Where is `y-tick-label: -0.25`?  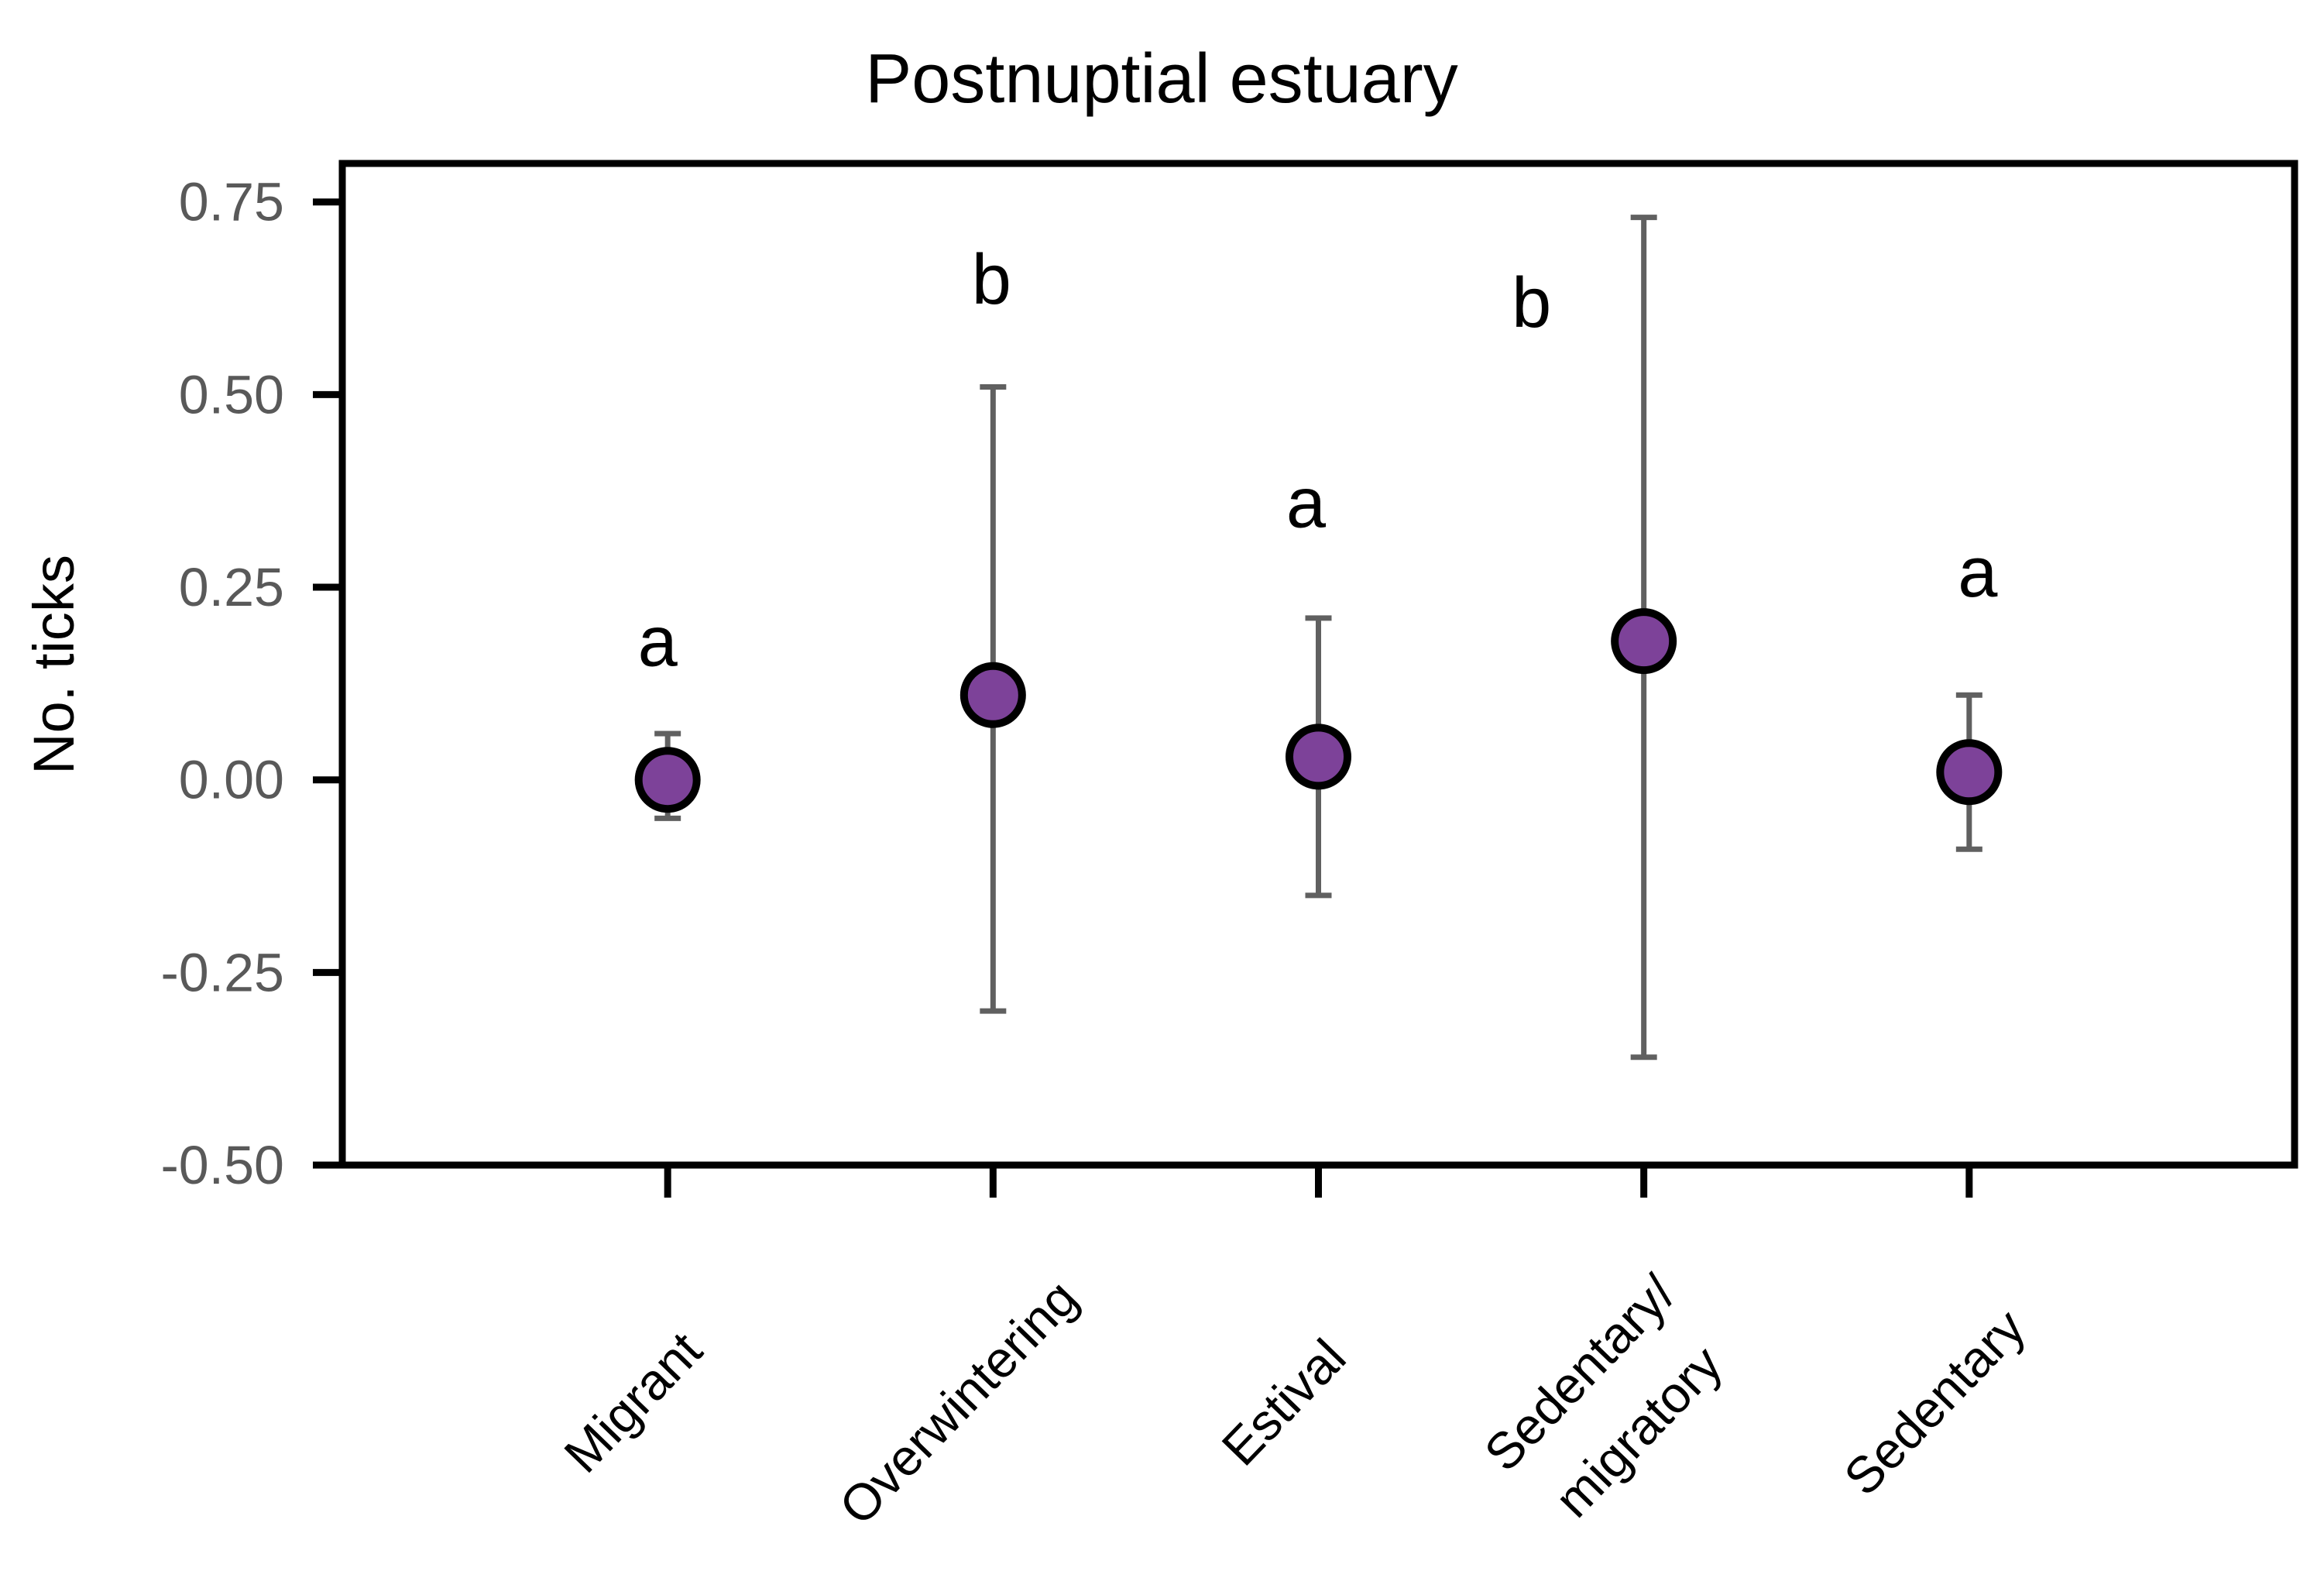
y-tick-label: -0.25 is located at coordinates (222, 972).